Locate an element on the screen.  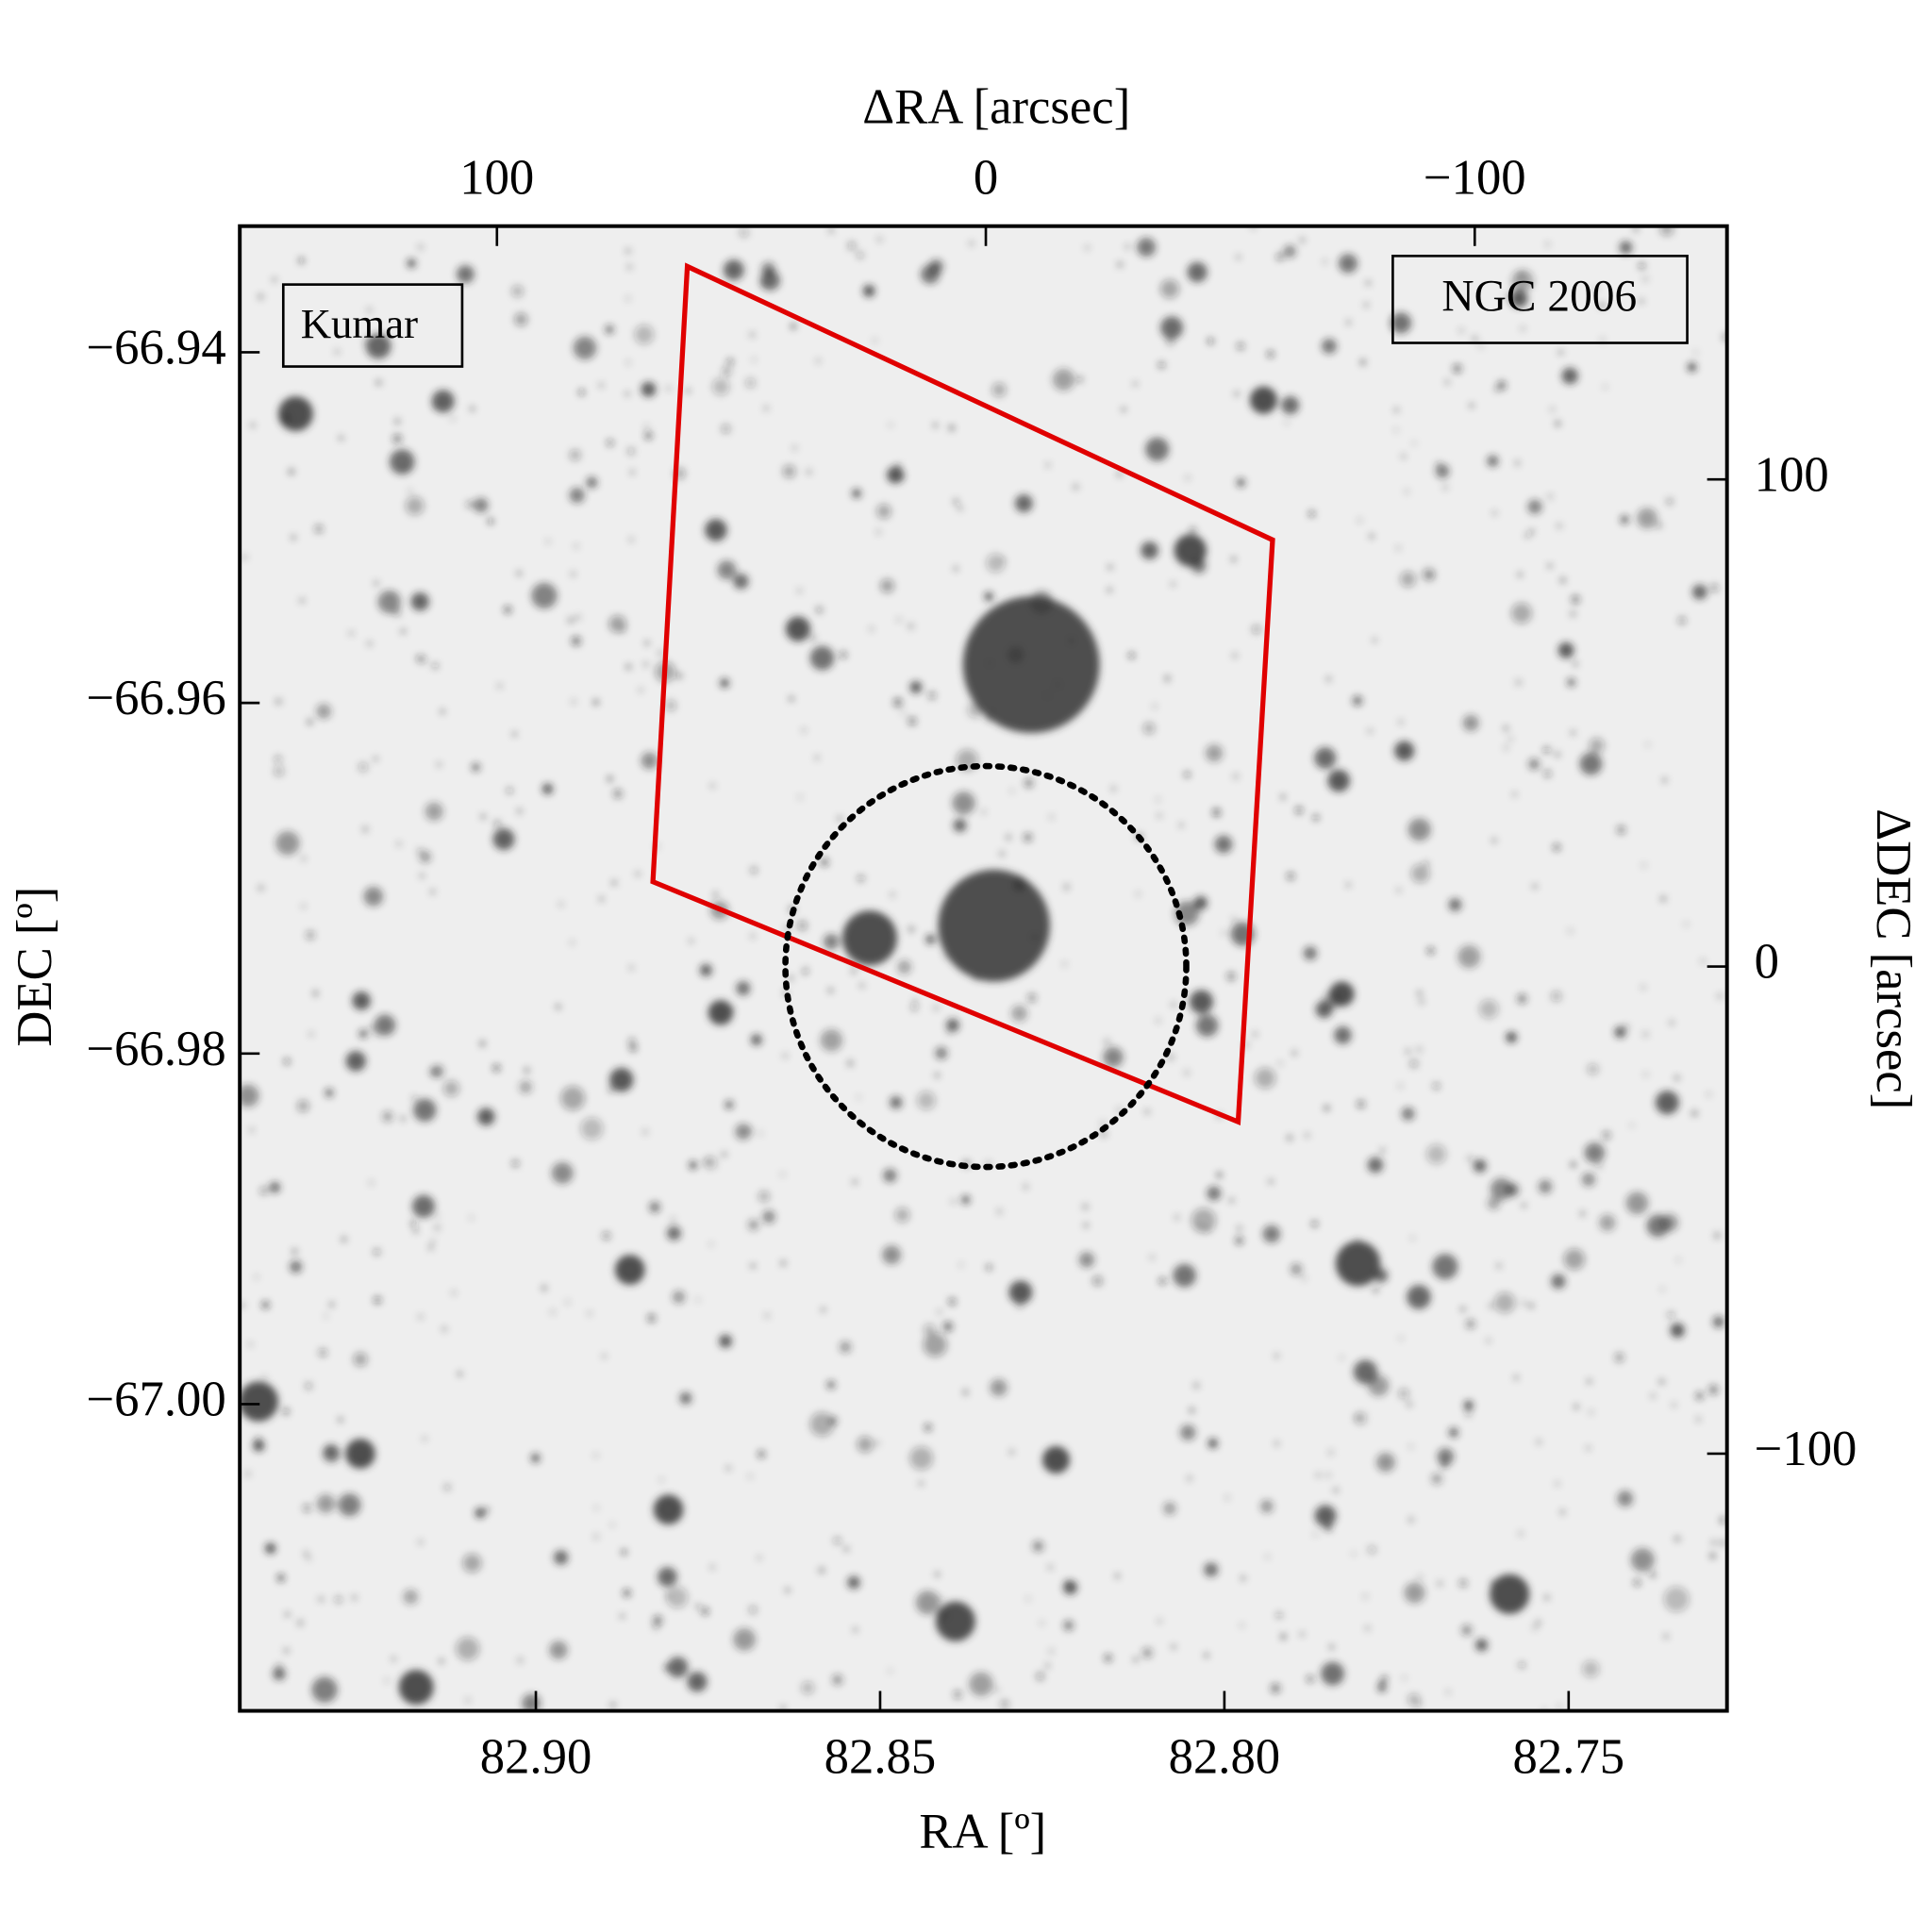
x-tick-label: 82.85 is located at coordinates (881, 1758).